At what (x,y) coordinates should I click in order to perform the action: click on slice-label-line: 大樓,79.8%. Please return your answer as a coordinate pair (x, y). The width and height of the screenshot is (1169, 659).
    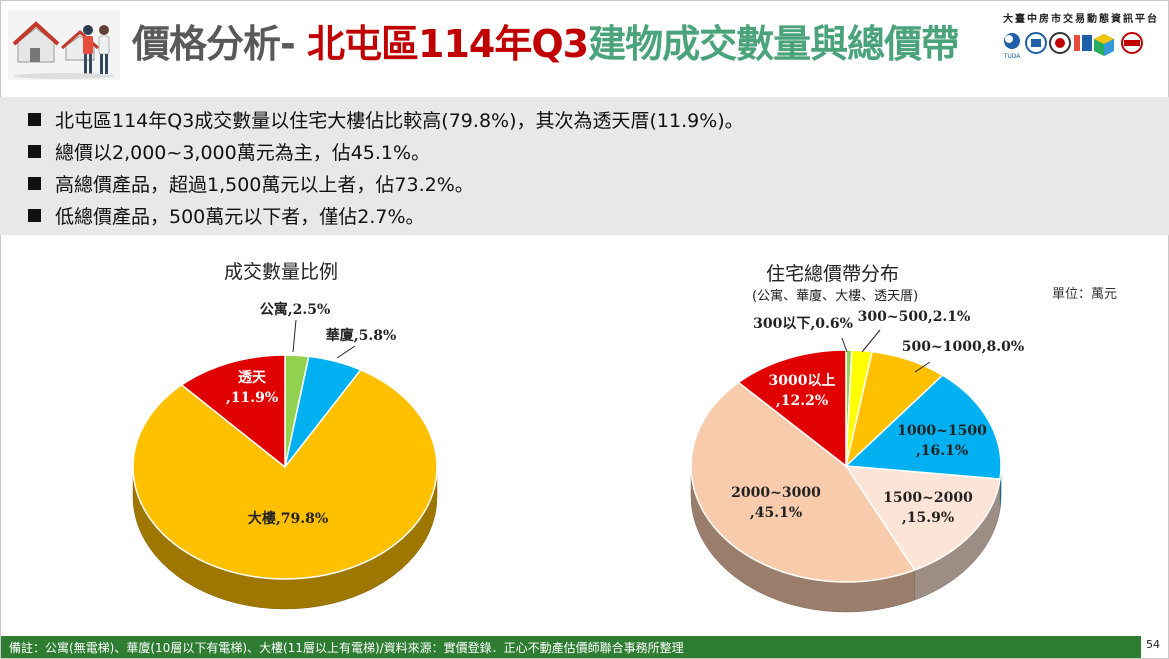
    Looking at the image, I should click on (288, 518).